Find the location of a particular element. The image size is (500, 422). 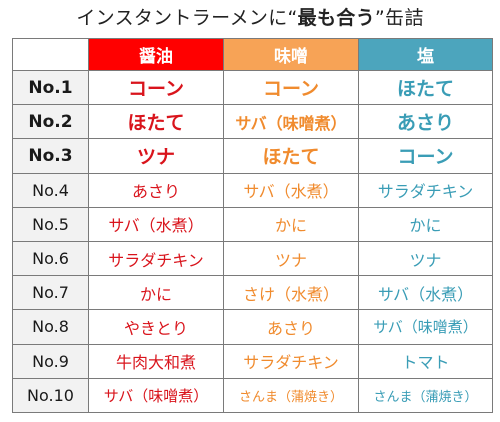

cell-shoyu: ツナ is located at coordinates (156, 156).